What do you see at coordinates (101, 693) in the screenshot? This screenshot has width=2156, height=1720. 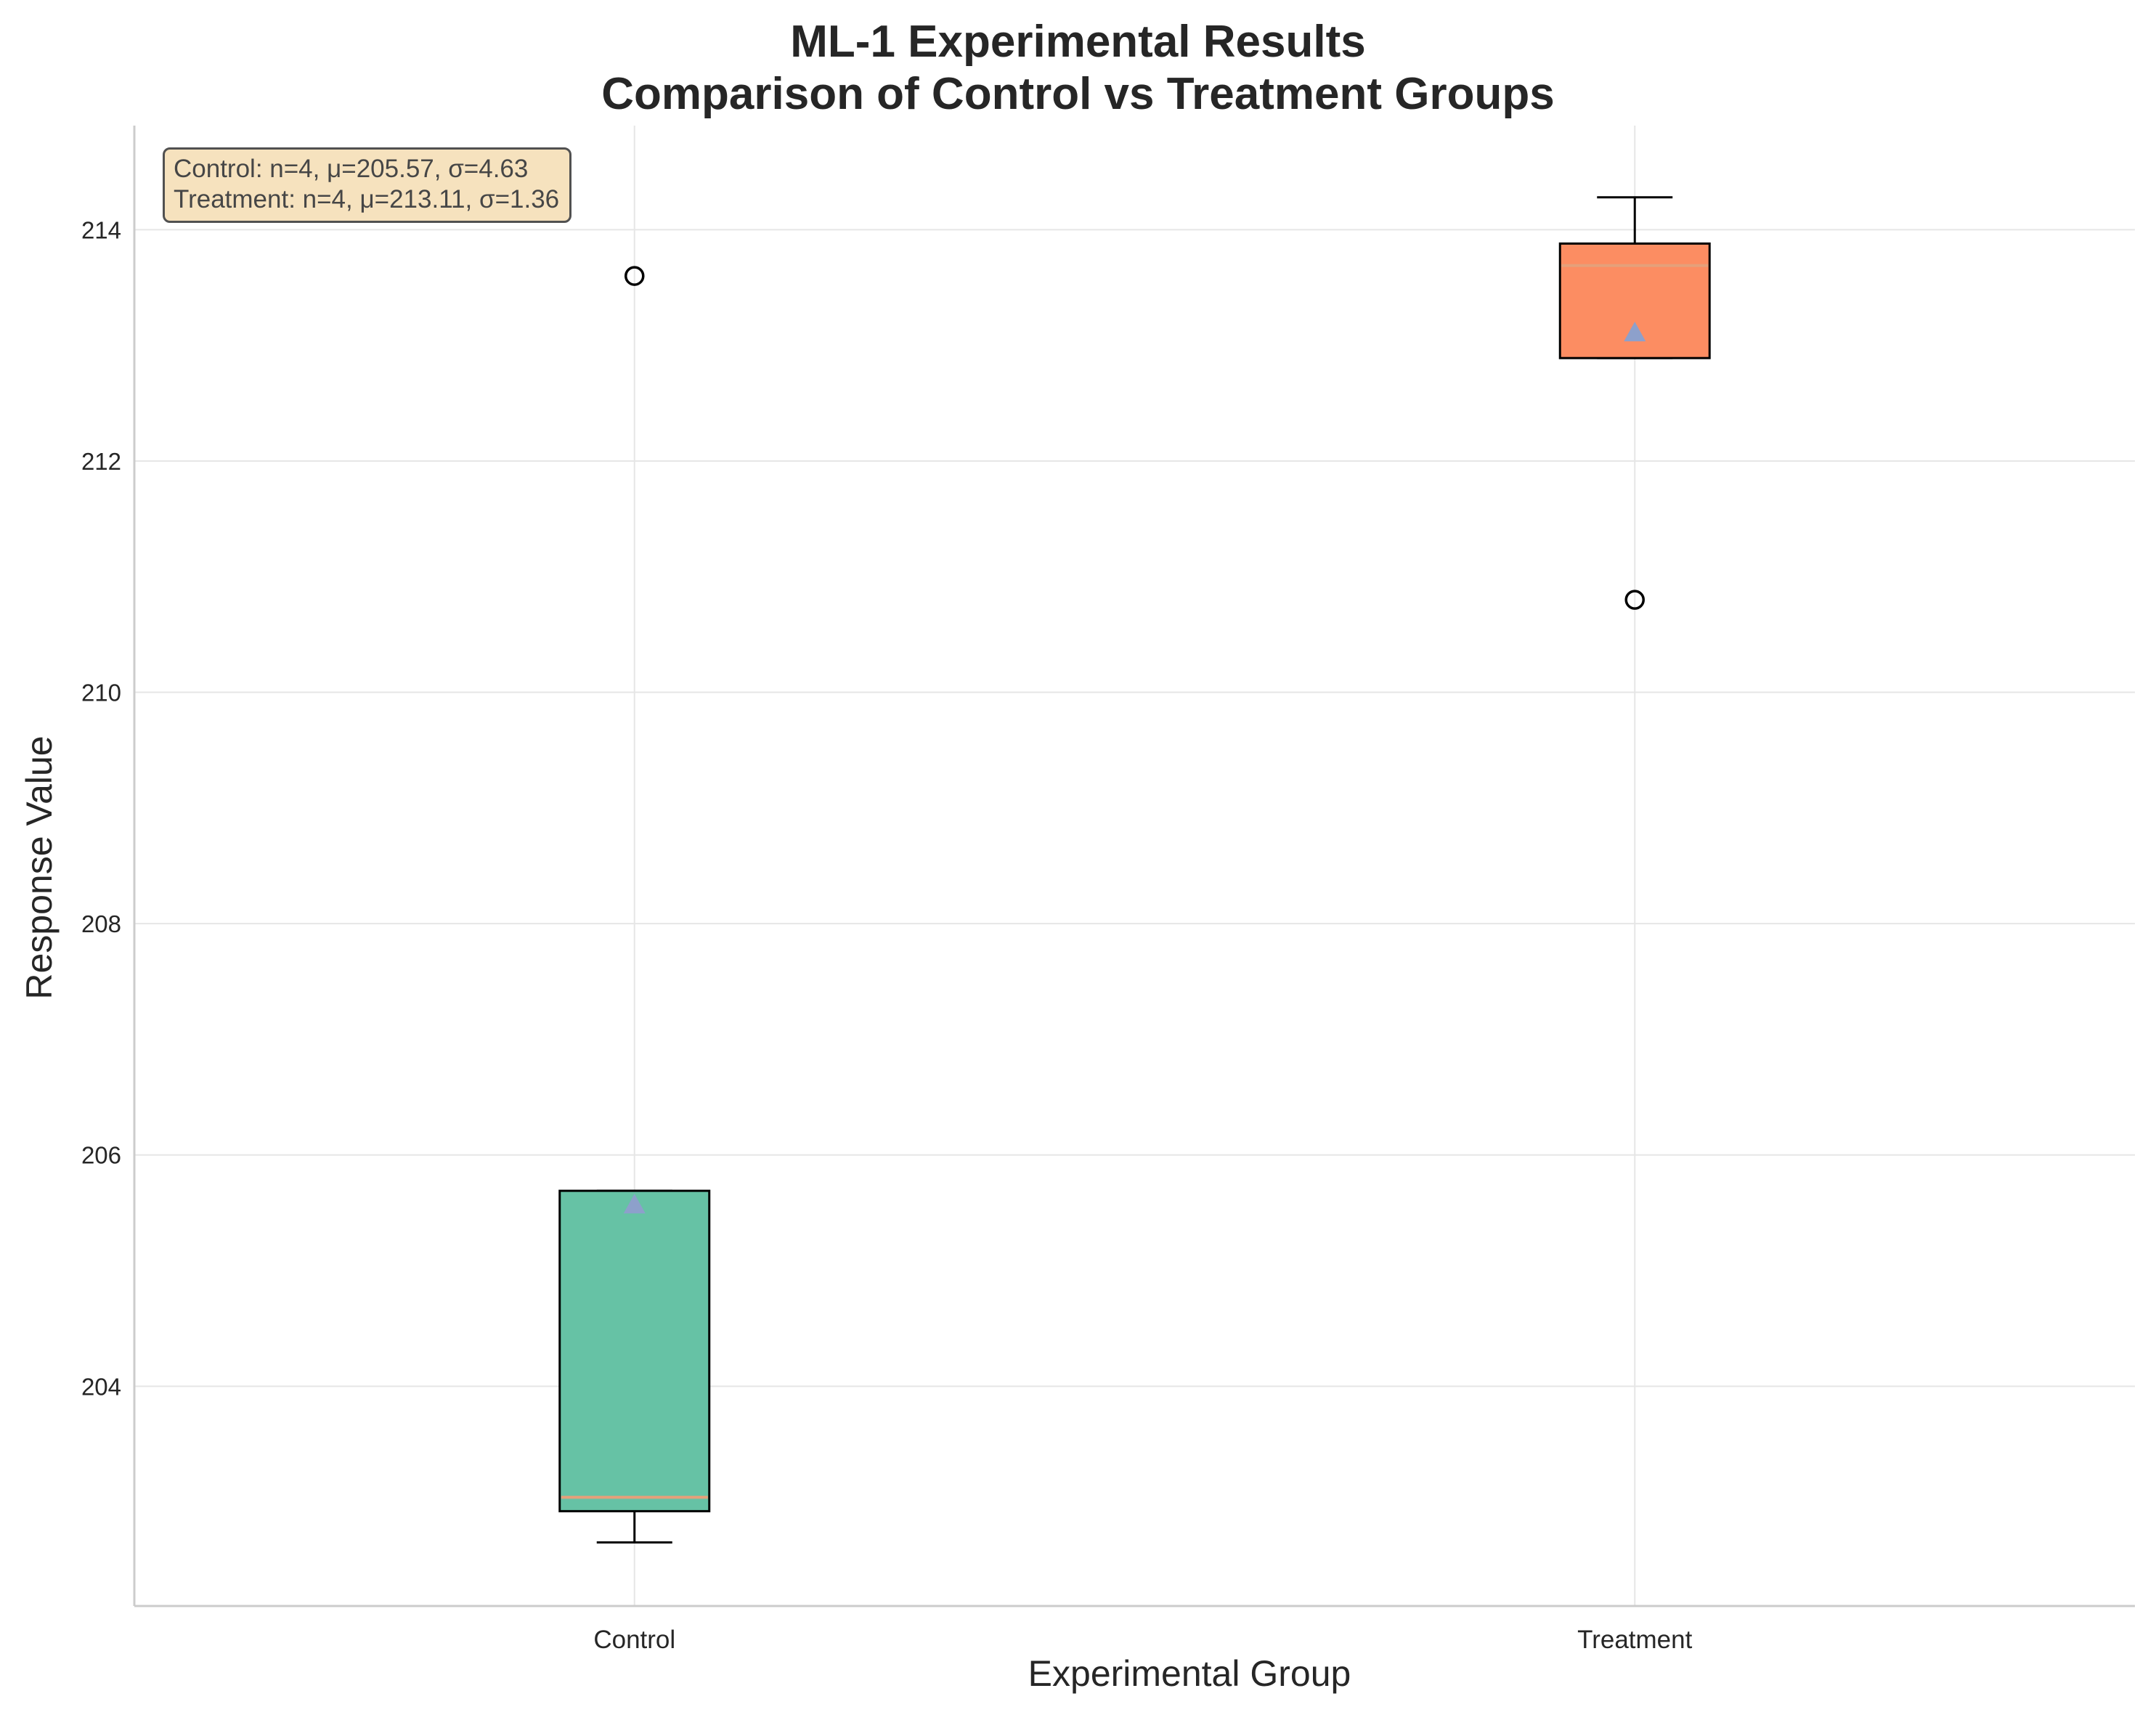 I see `y-tick-label: 210` at bounding box center [101, 693].